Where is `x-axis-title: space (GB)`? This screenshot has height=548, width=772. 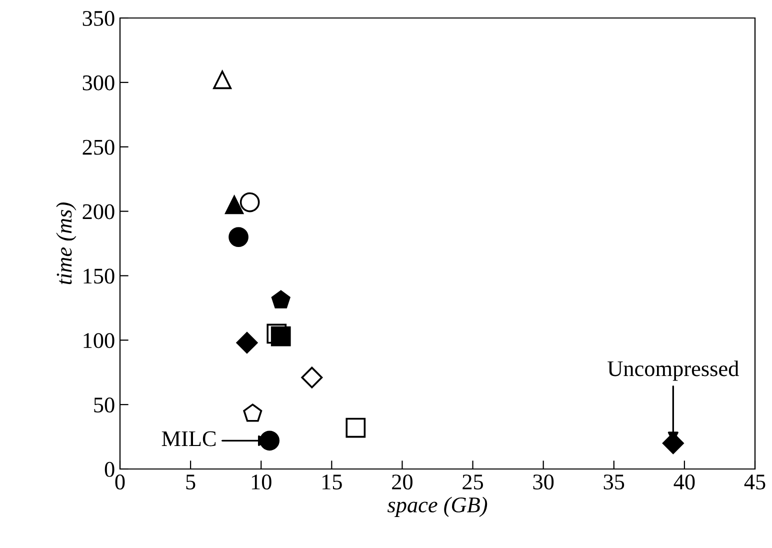 x-axis-title: space (GB) is located at coordinates (437, 506).